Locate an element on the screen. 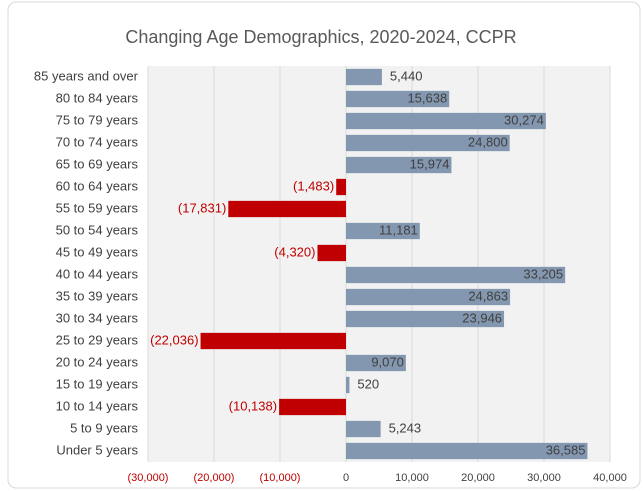  x-tick-label: 40,000 is located at coordinates (610, 478).